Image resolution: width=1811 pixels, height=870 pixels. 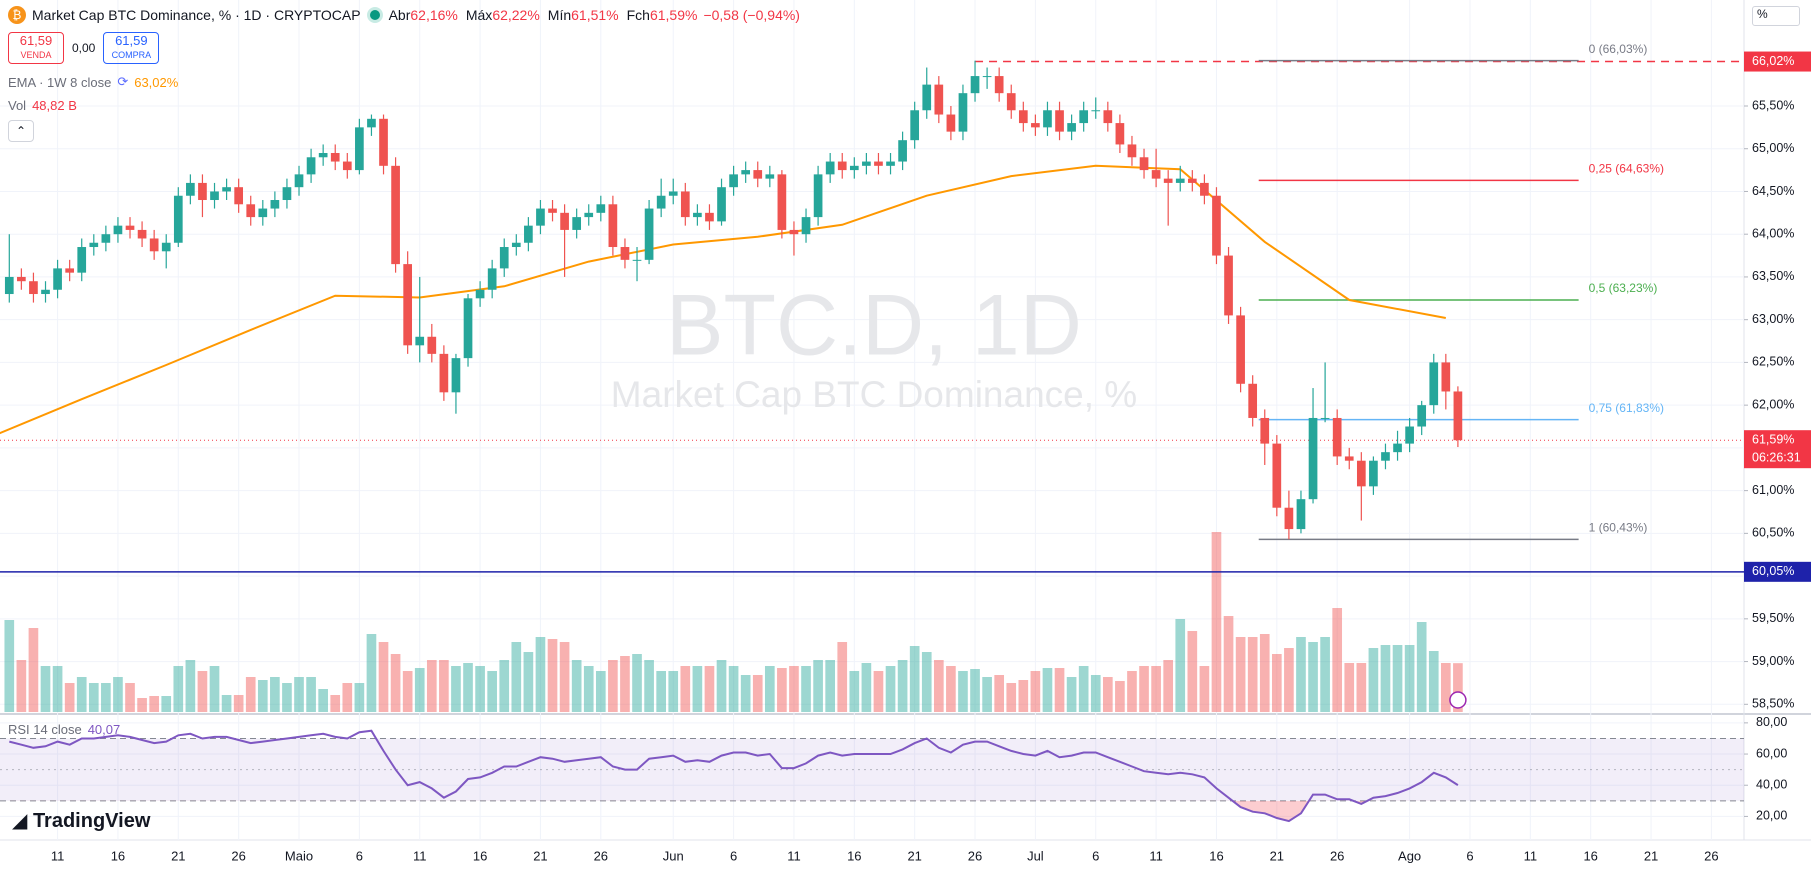 I want to click on scale-button: %, so click(x=1776, y=16).